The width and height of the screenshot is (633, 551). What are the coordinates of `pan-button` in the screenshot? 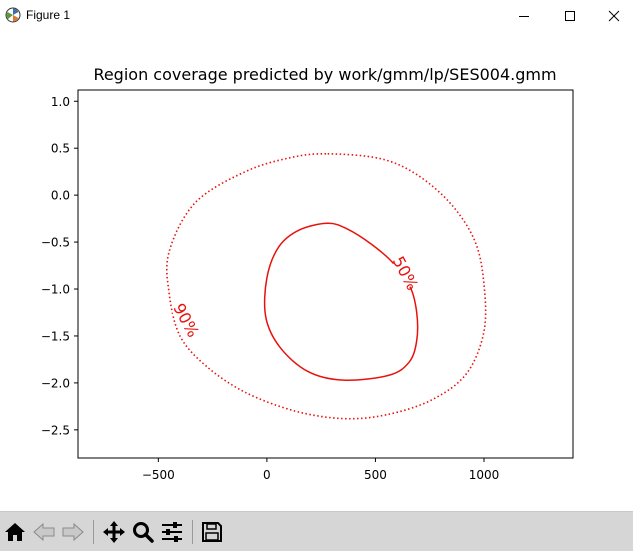 It's located at (113, 531).